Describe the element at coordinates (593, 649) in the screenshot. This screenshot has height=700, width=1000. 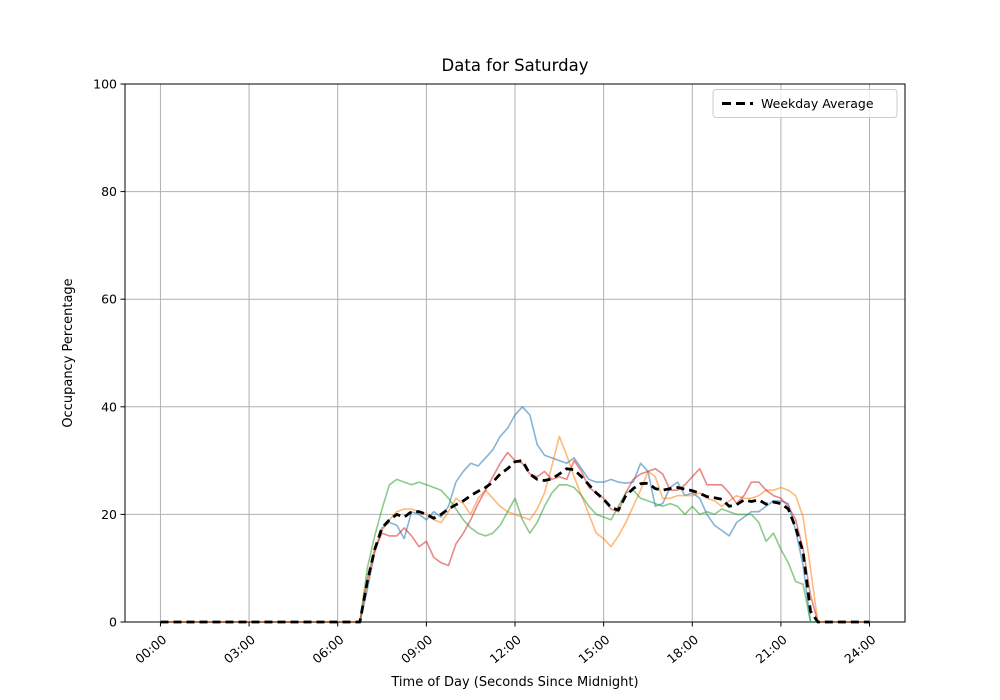
I see `x-tick-label: 15:00` at that location.